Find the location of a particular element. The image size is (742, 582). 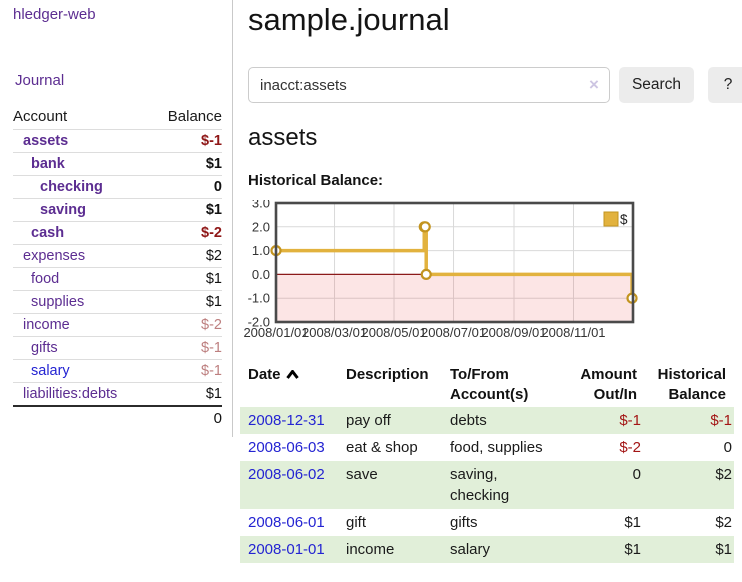

x-tick-label: 2008/01/01 is located at coordinates (275, 332).